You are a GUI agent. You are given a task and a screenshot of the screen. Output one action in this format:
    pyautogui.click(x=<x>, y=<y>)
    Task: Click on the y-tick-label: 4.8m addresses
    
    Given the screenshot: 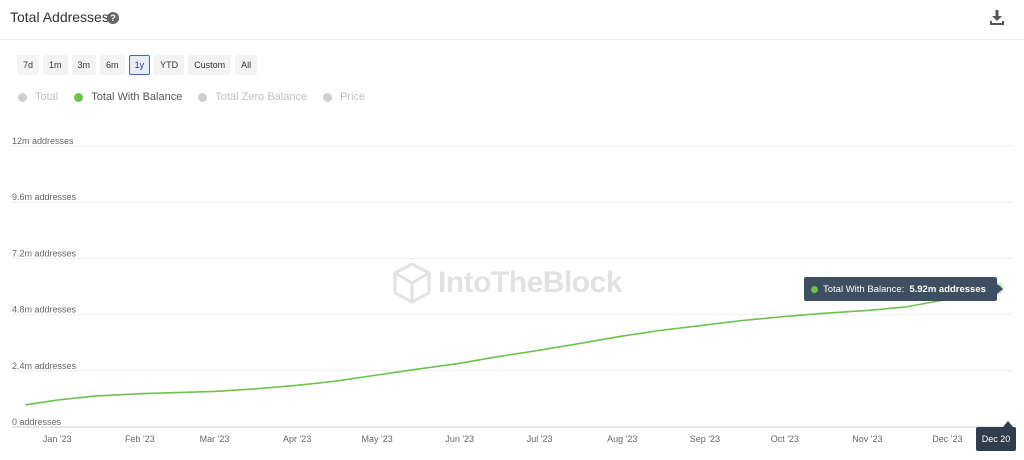 What is the action you would take?
    pyautogui.click(x=44, y=310)
    